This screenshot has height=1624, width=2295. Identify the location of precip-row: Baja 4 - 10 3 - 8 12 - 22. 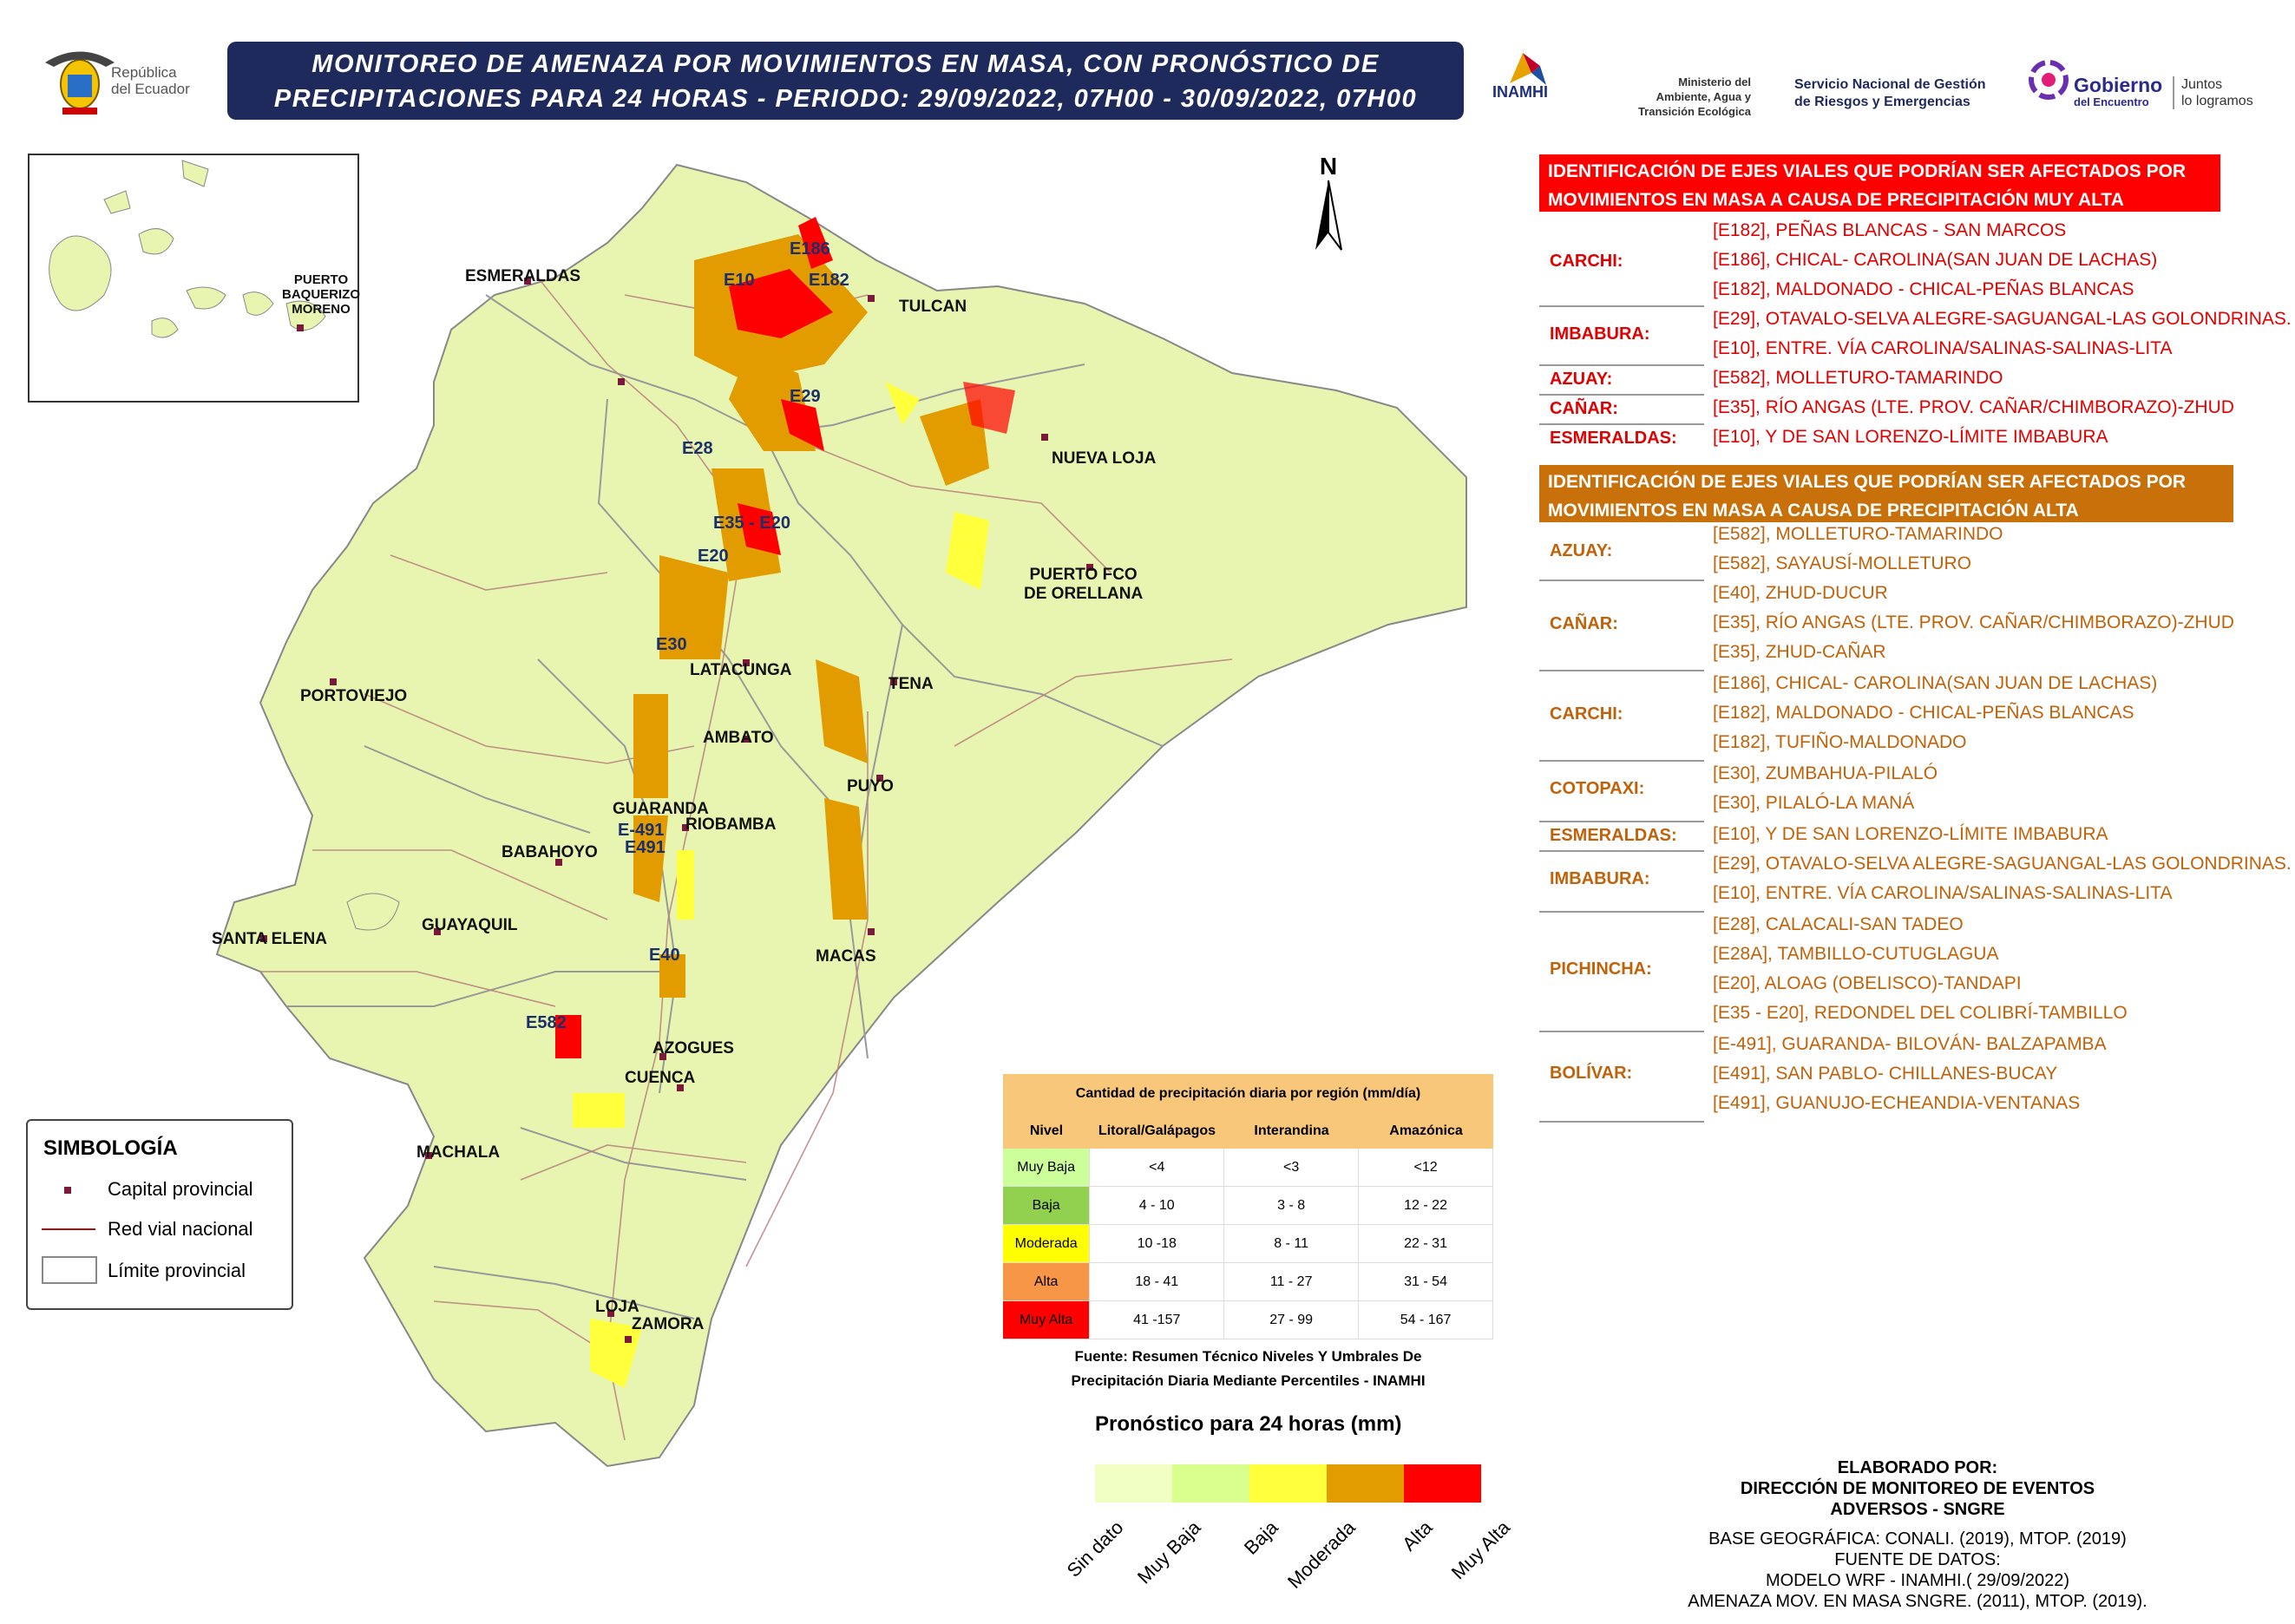
(1248, 1206).